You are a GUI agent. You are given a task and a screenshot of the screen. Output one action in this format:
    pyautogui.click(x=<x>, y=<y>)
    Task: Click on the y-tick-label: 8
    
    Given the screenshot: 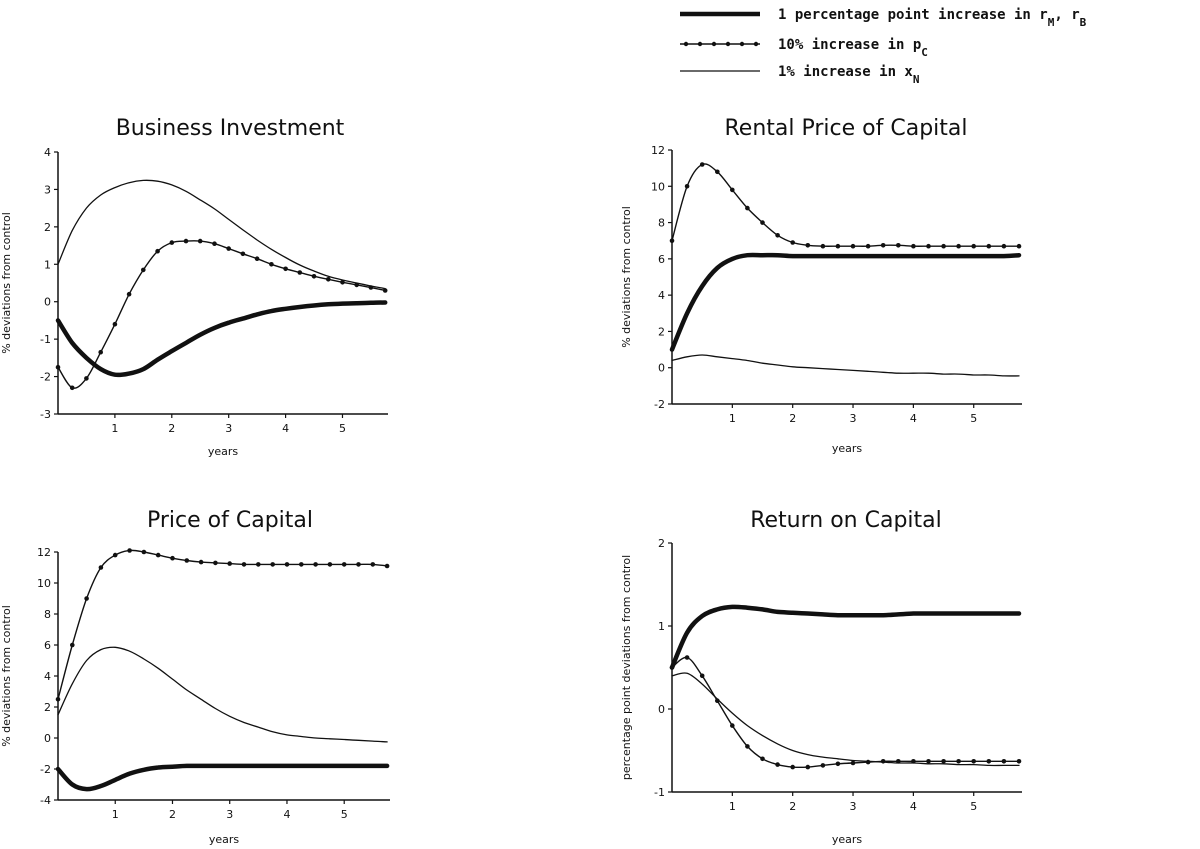 What is the action you would take?
    pyautogui.click(x=47, y=614)
    